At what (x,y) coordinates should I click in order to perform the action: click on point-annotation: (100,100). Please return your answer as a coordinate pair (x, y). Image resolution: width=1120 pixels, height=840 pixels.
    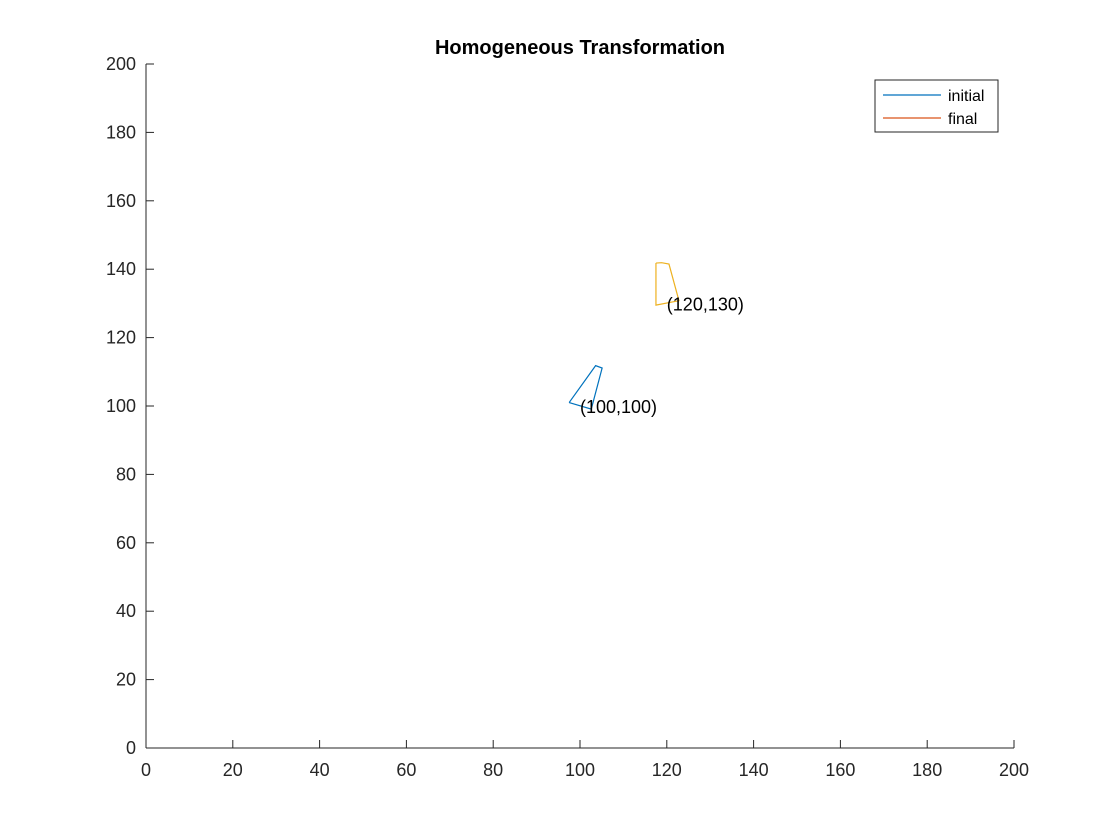
    Looking at the image, I should click on (618, 407).